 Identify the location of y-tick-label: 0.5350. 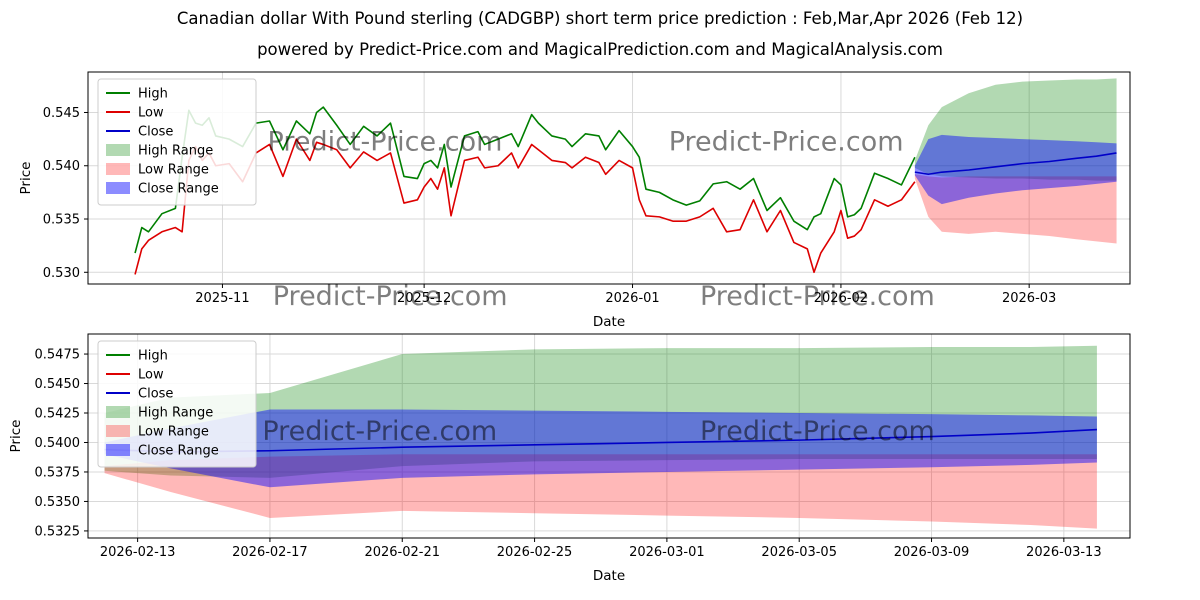
(58, 502).